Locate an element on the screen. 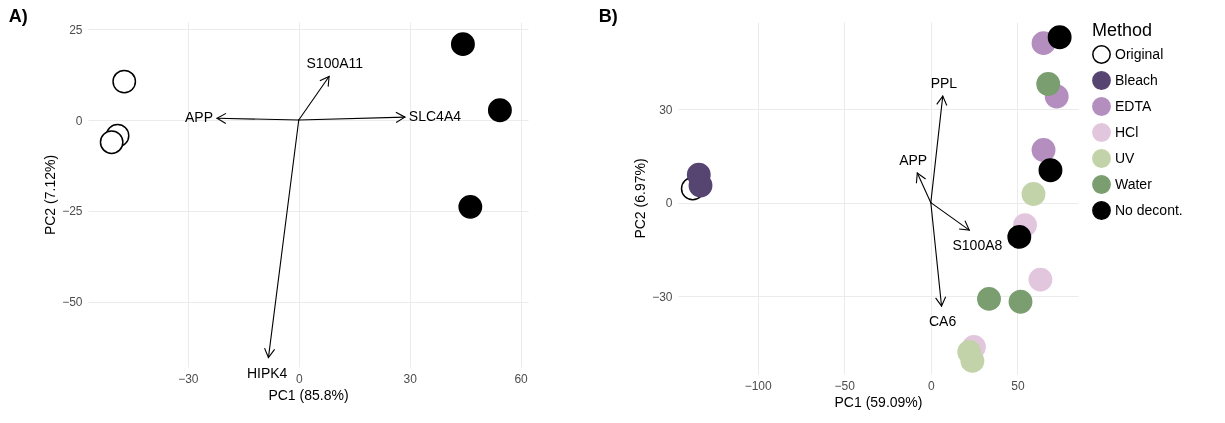 The width and height of the screenshot is (1225, 423). x-tick-label: 60 is located at coordinates (521, 378).